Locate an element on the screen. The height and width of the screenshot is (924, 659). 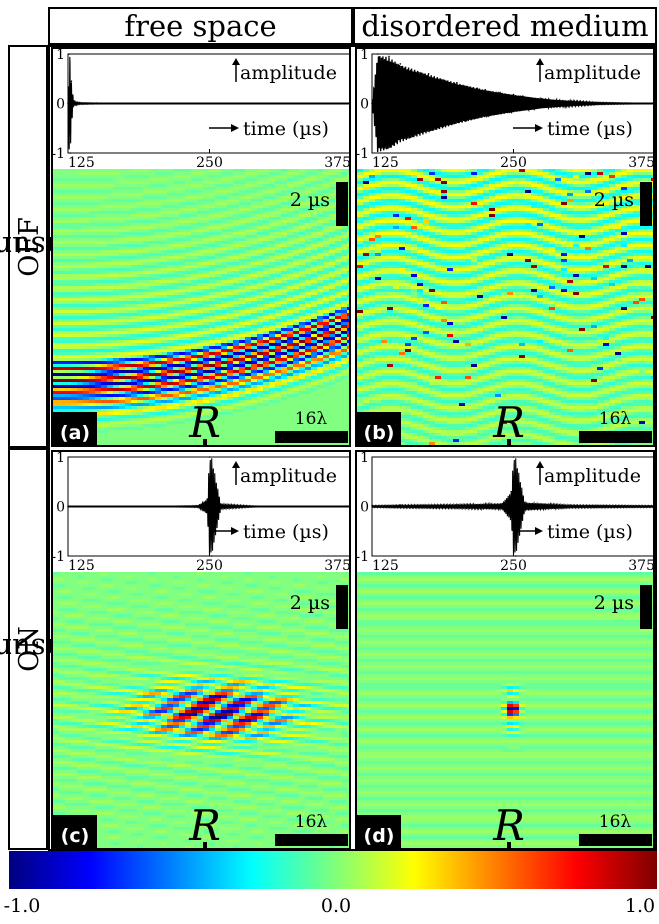
row-header-label: metasurface ON is located at coordinates (59, 649).